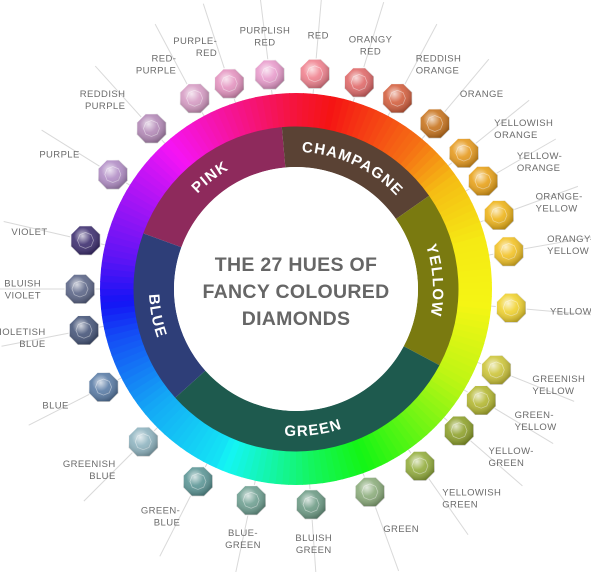 Image resolution: width=591 pixels, height=572 pixels. Describe the element at coordinates (243, 539) in the screenshot. I see `hue-label: BLUE-GREEN` at that location.